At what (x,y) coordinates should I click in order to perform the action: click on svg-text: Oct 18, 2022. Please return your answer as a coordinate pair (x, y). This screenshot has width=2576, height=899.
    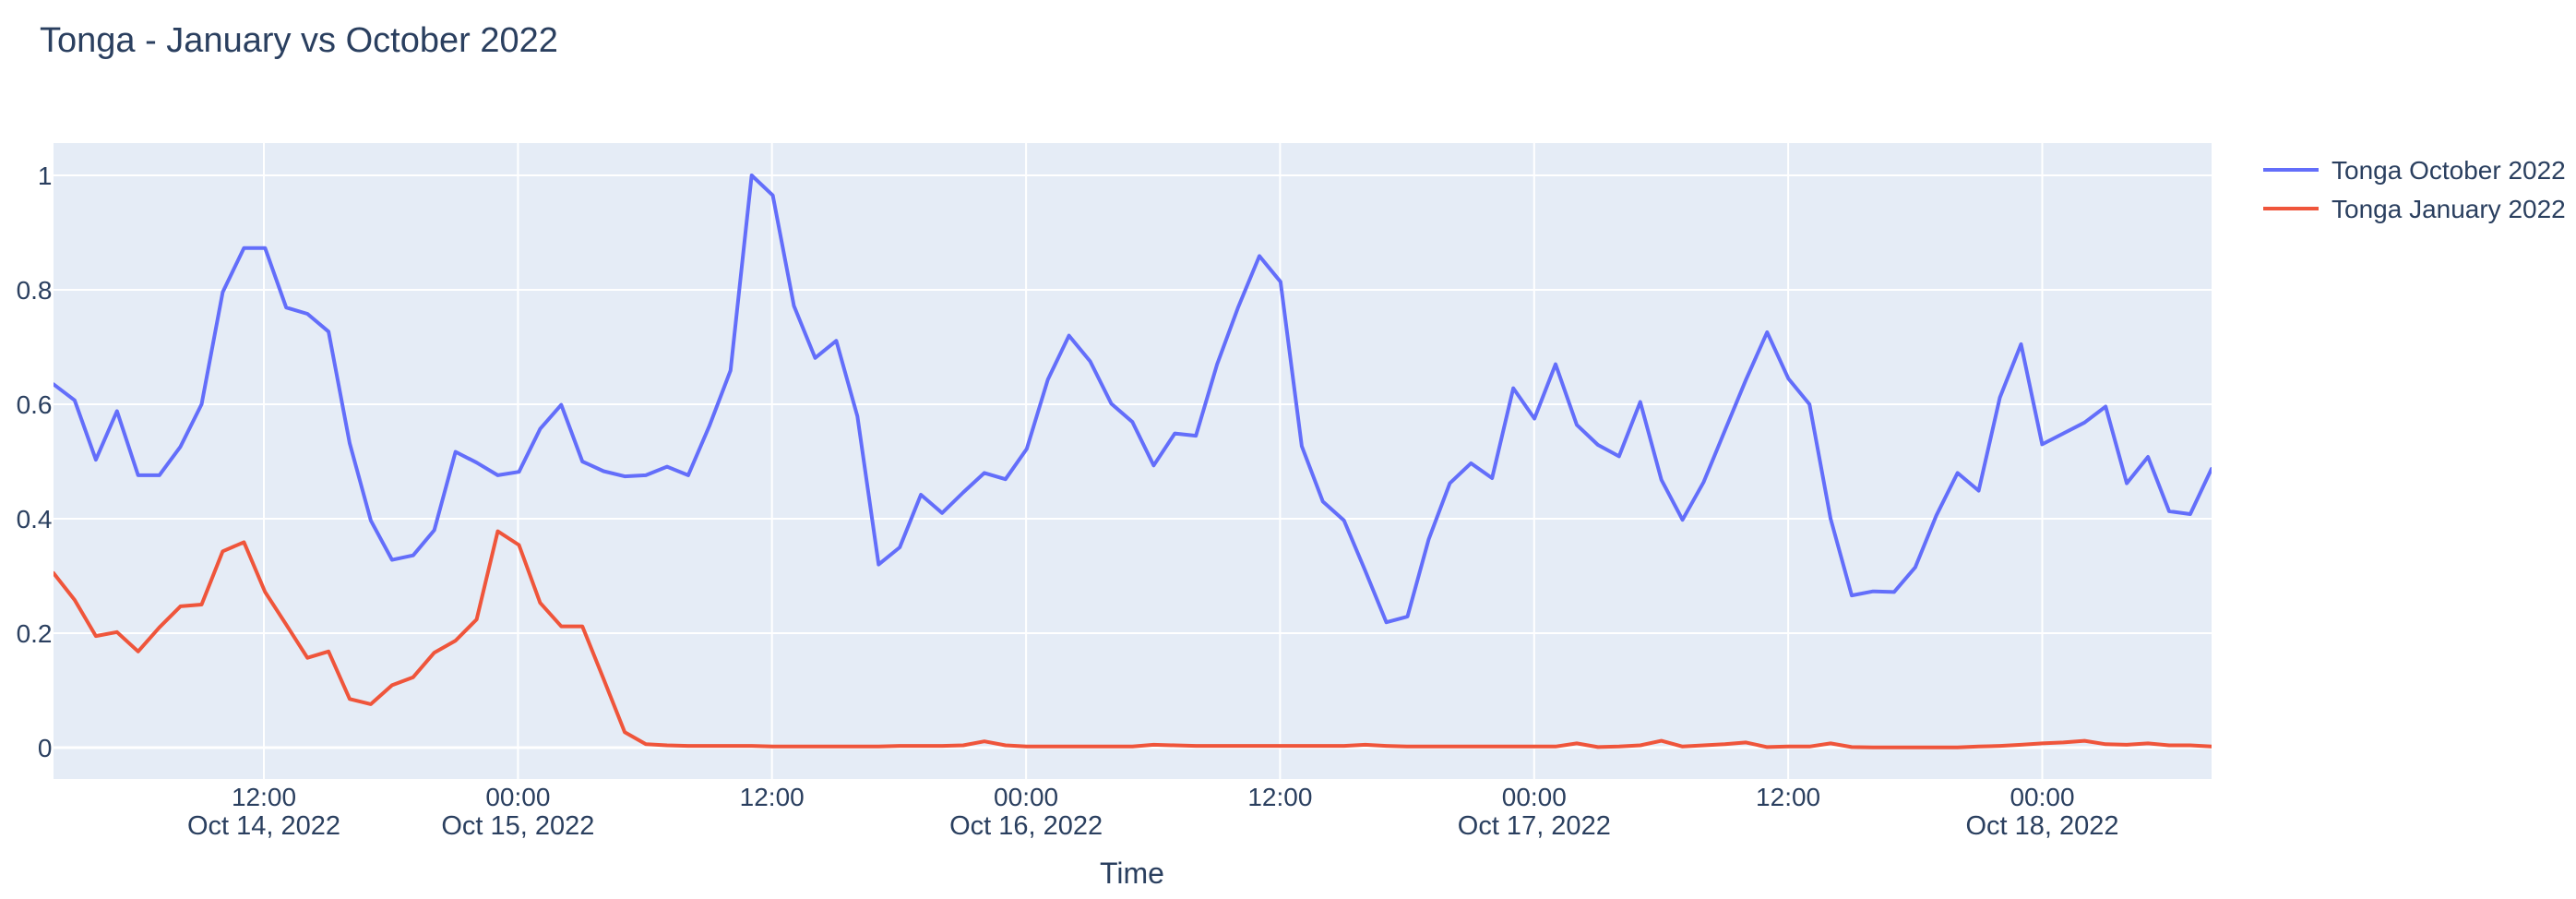
    Looking at the image, I should click on (2041, 826).